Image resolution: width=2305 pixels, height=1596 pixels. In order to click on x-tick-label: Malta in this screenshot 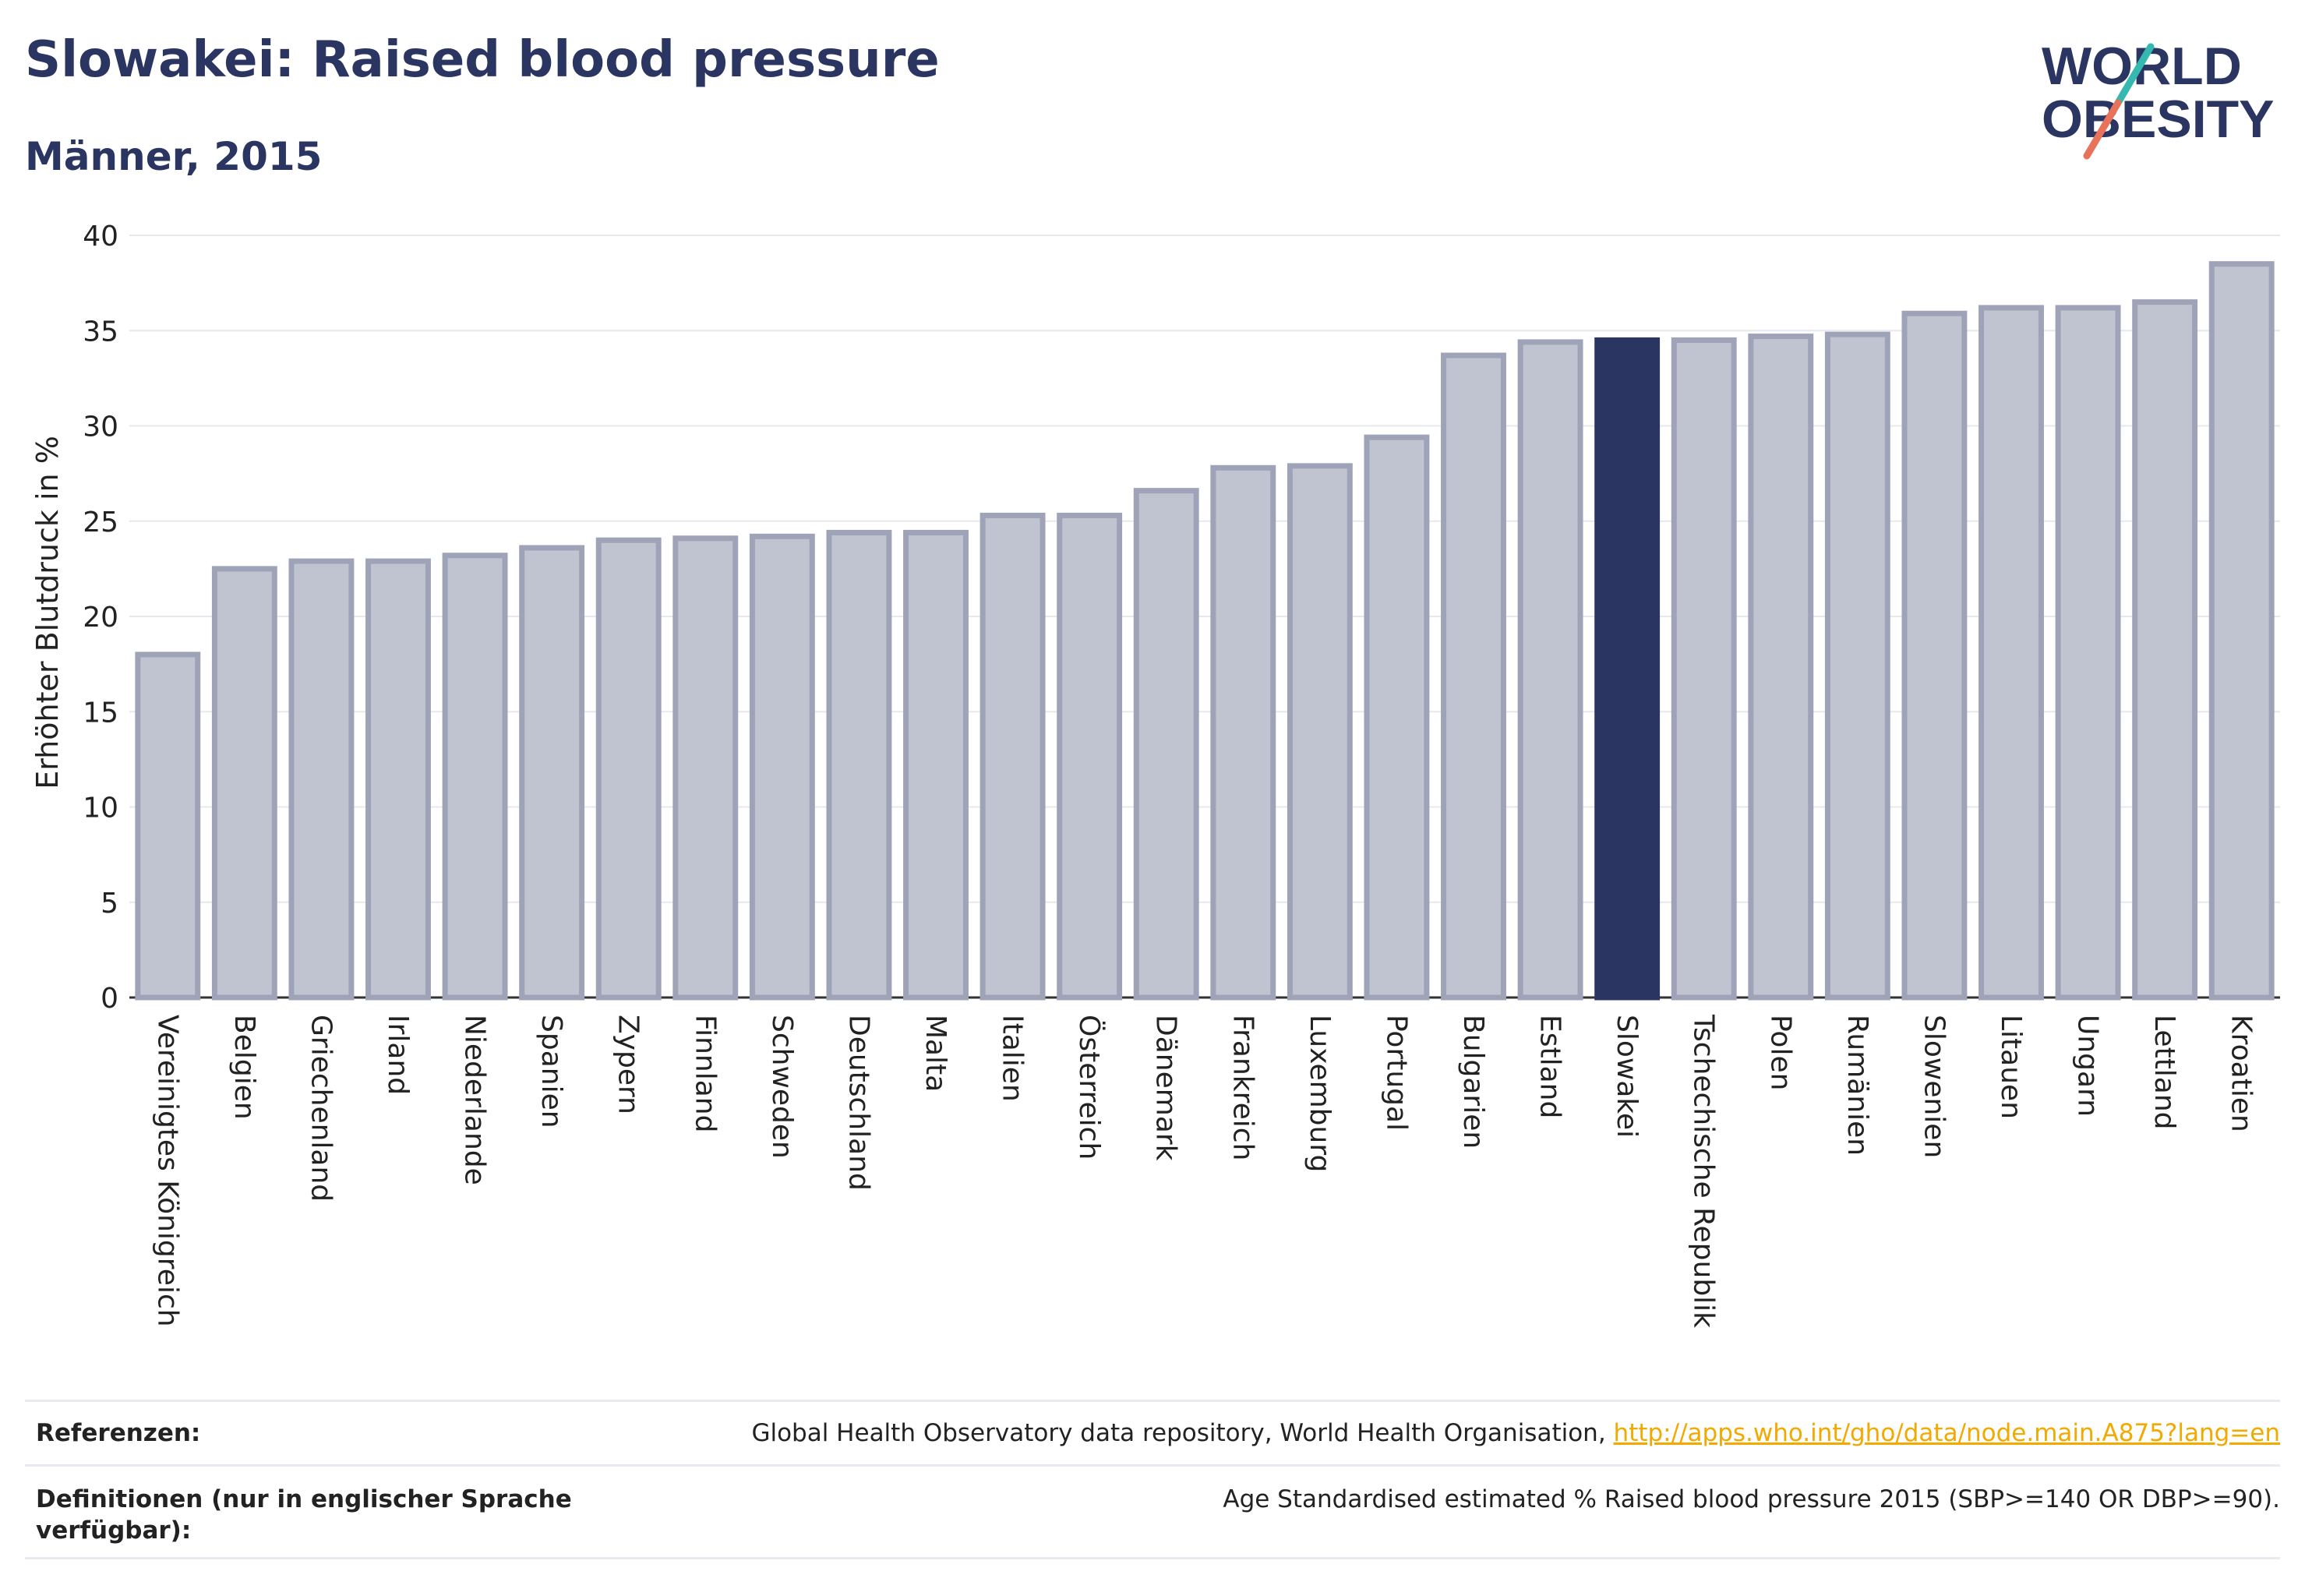, I will do `click(936, 1053)`.